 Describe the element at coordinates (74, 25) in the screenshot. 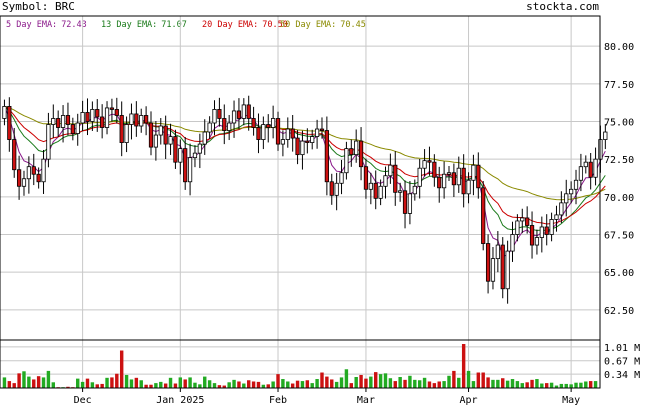

I see `legend-ema5-value: 72.43` at that location.